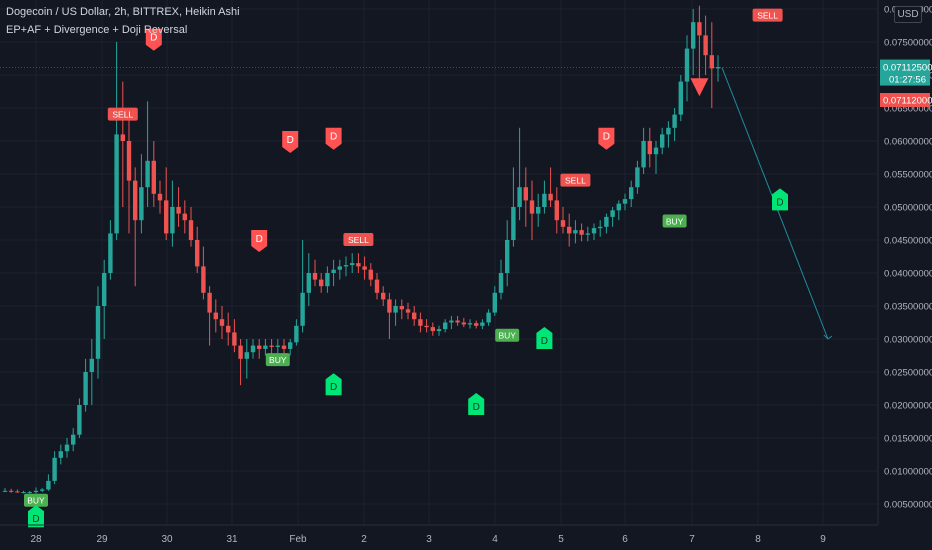 The width and height of the screenshot is (932, 550). What do you see at coordinates (905, 72) in the screenshot?
I see `current-price-badge` at bounding box center [905, 72].